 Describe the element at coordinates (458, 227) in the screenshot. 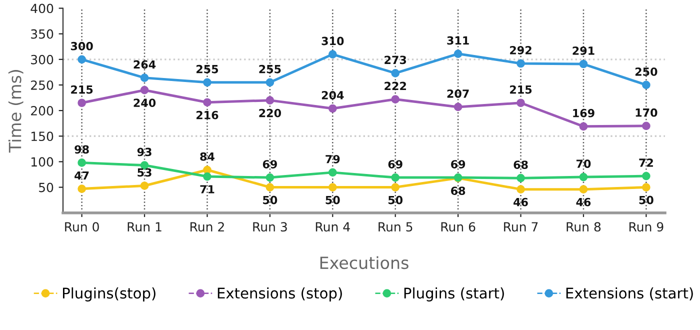

I see `x-tick-label: Run 6` at that location.